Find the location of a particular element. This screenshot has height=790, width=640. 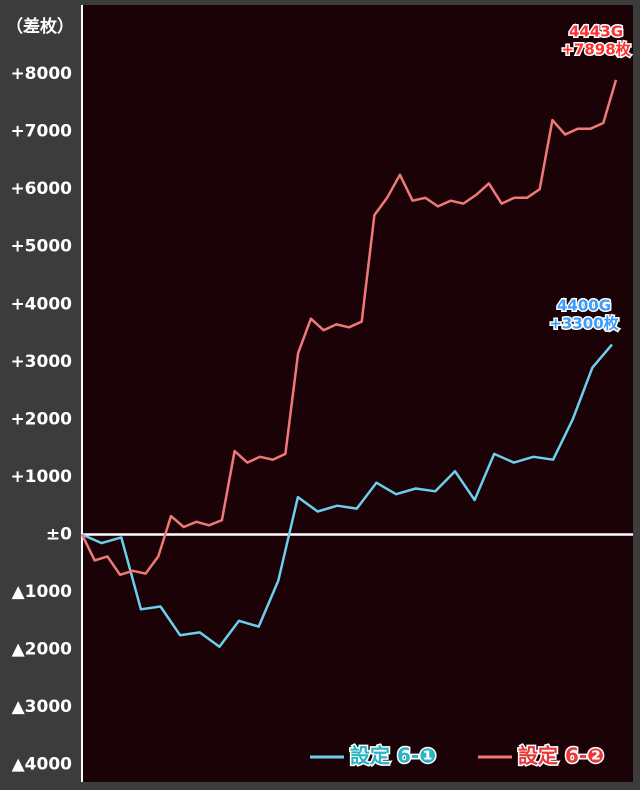

y-axis-label: （差枚） is located at coordinates (40, 26).